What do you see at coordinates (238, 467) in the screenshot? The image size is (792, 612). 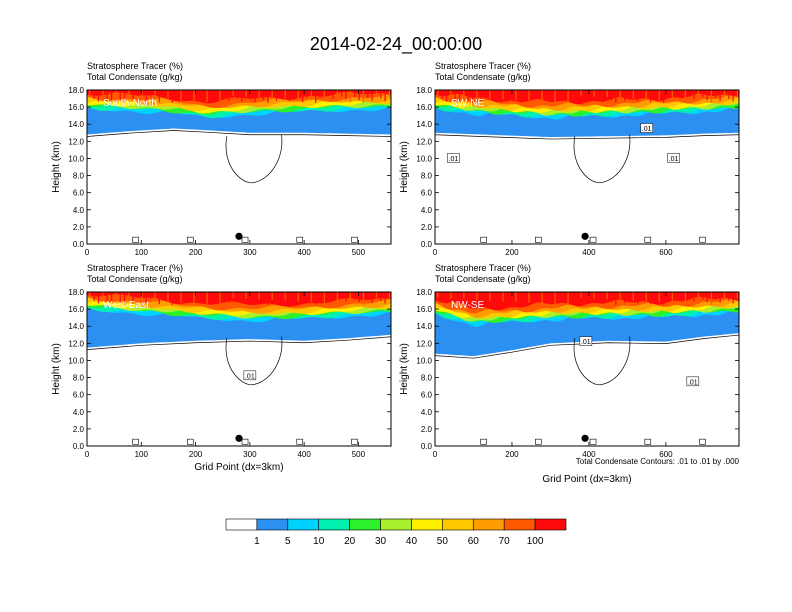 I see `x-axis-label: Grid Point (dx=3km)` at bounding box center [238, 467].